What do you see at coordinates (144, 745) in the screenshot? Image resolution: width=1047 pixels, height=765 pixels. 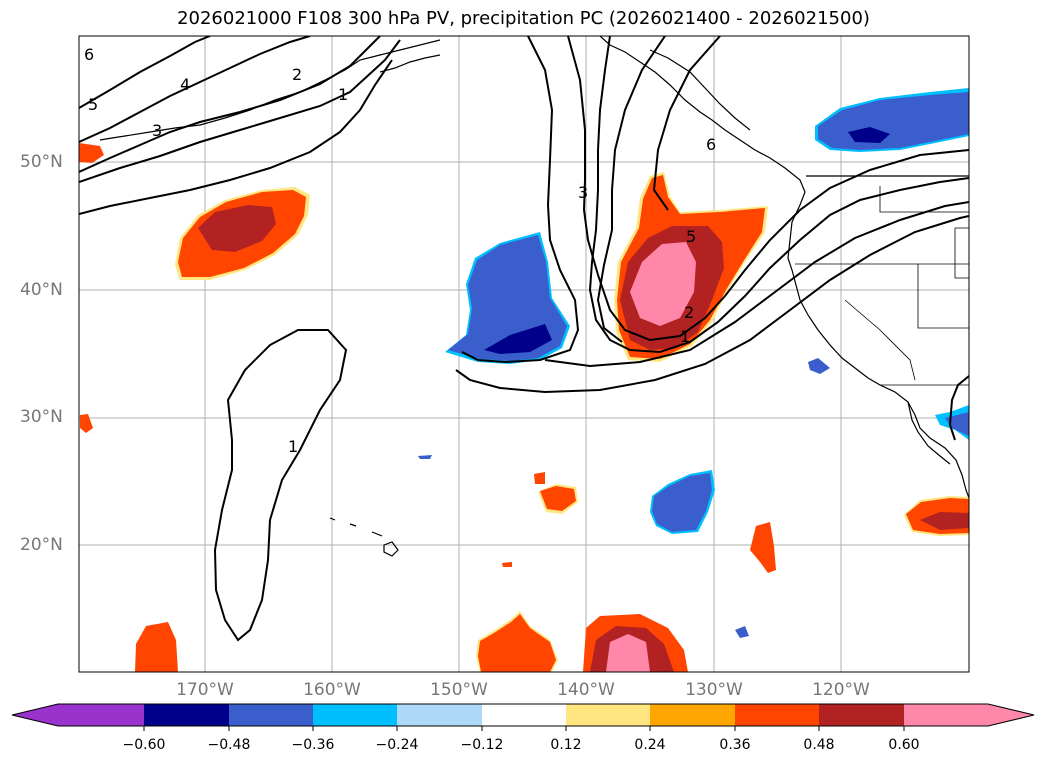 I see `colorbar-tick-label: −0.60` at bounding box center [144, 745].